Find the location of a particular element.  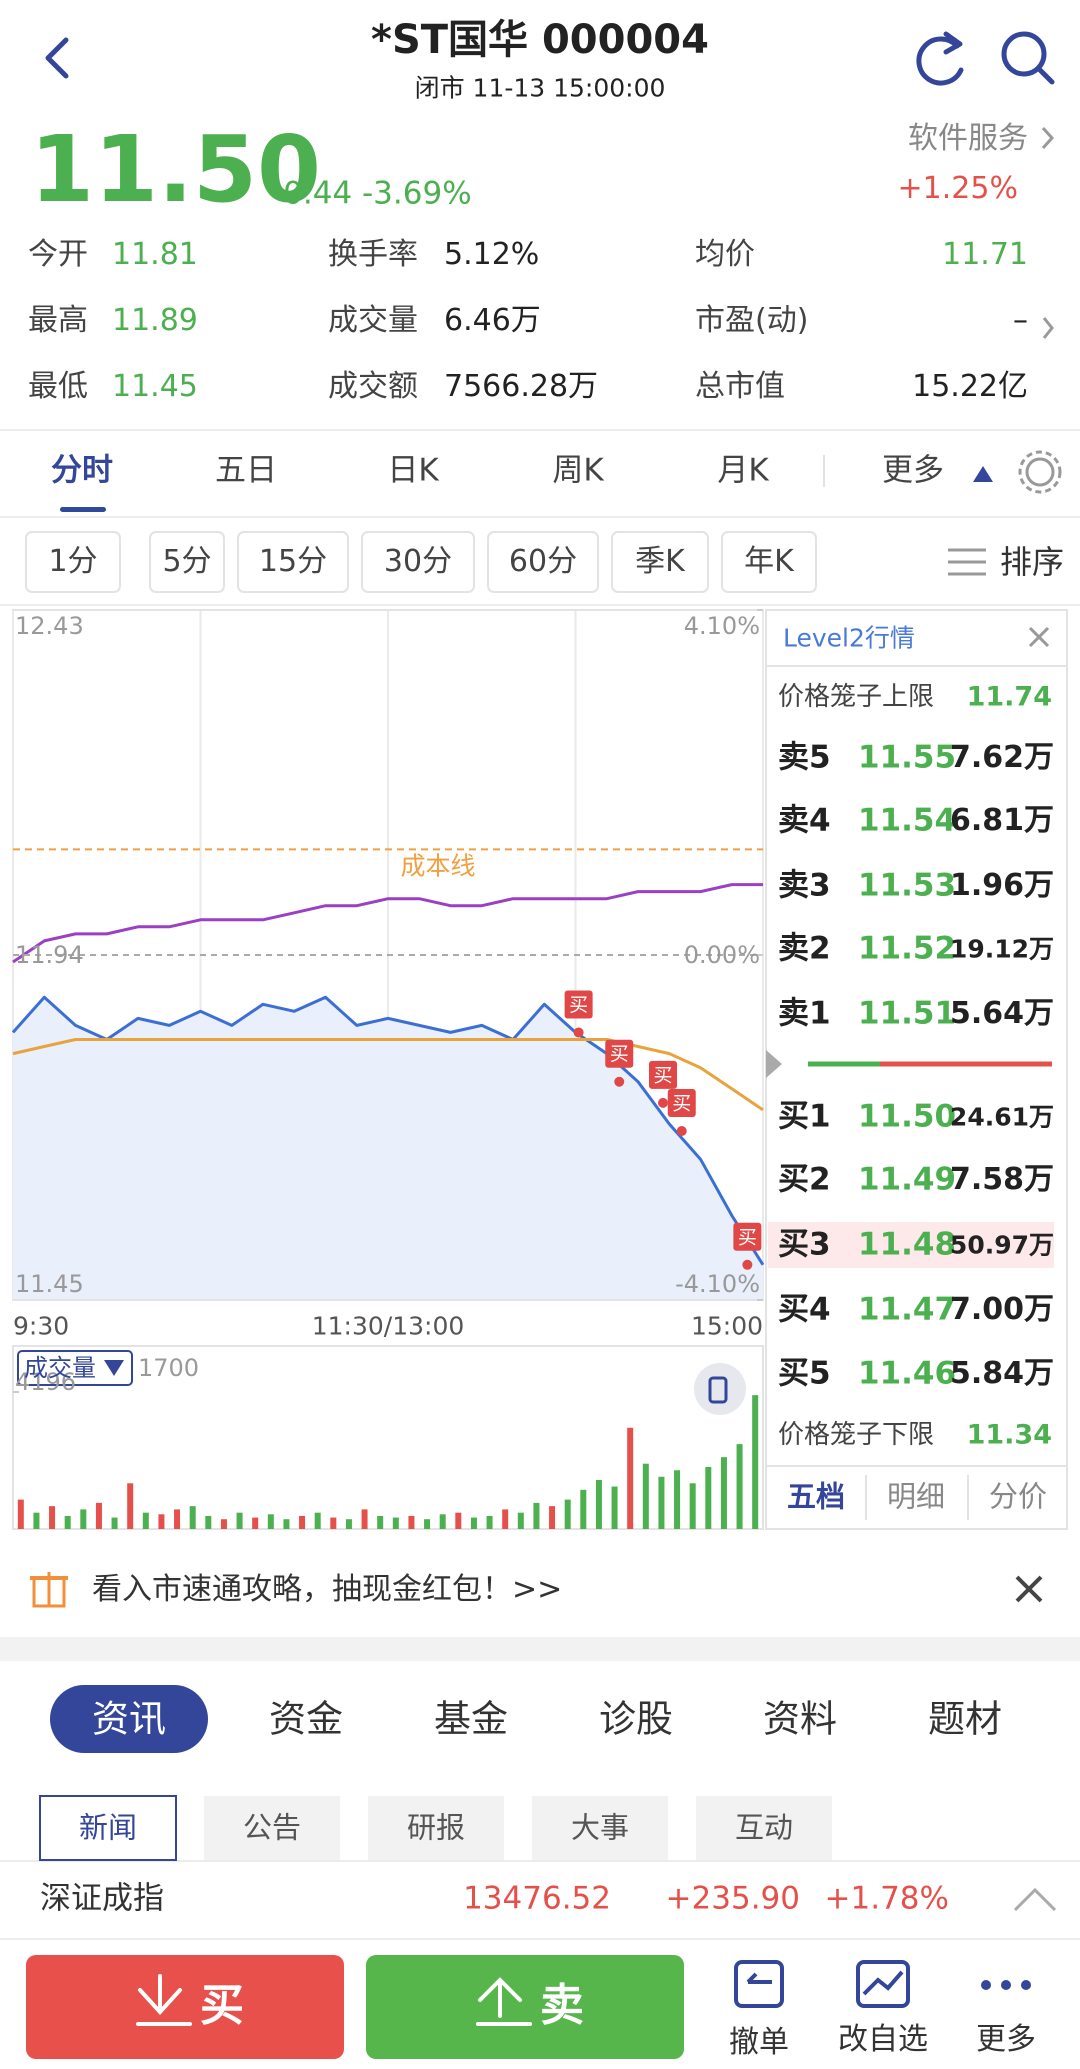

order-level: 买2 is located at coordinates (804, 1179).